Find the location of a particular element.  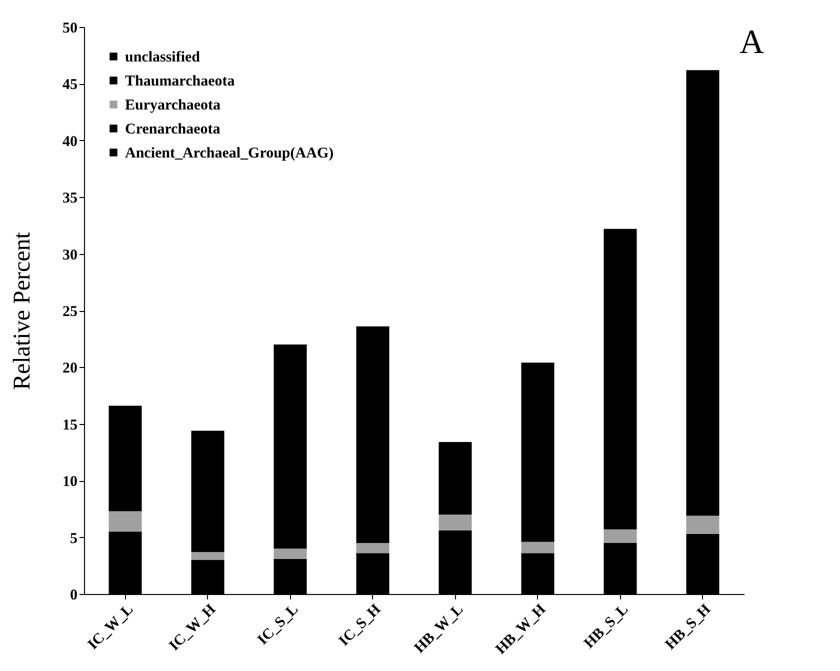

y-tick-label: 50 is located at coordinates (70, 28).